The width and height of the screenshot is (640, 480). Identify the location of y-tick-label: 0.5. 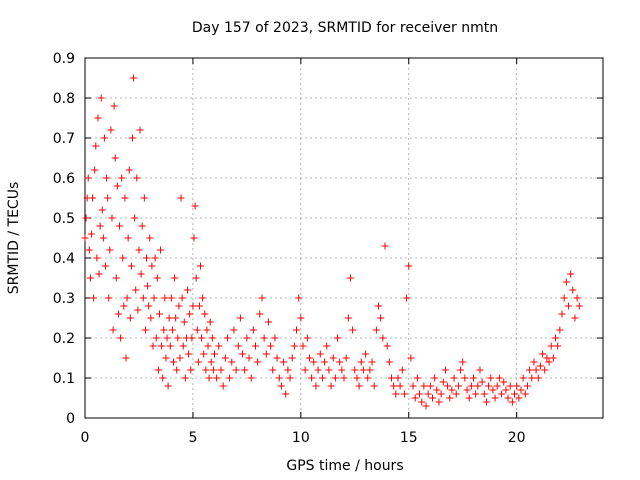
(64, 219).